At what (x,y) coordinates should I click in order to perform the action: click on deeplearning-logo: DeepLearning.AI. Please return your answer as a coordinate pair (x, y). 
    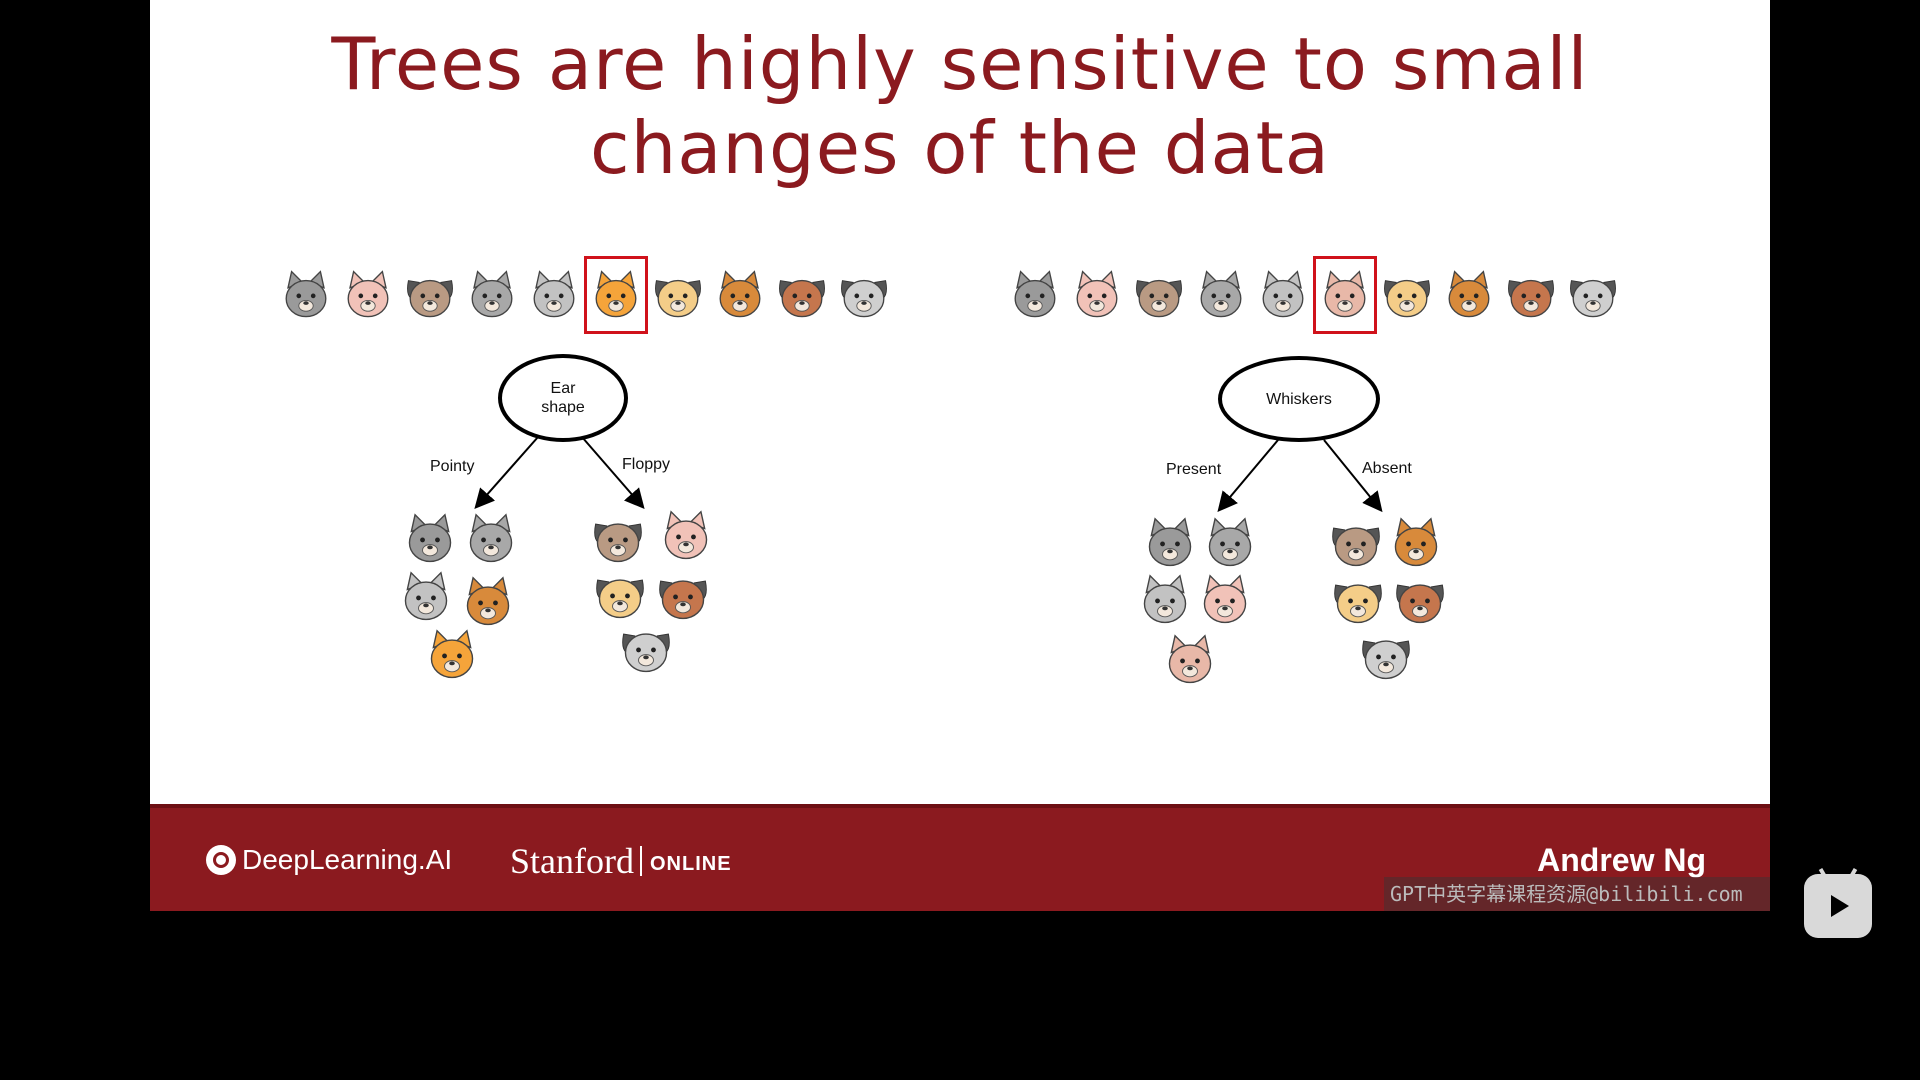
    Looking at the image, I should click on (329, 860).